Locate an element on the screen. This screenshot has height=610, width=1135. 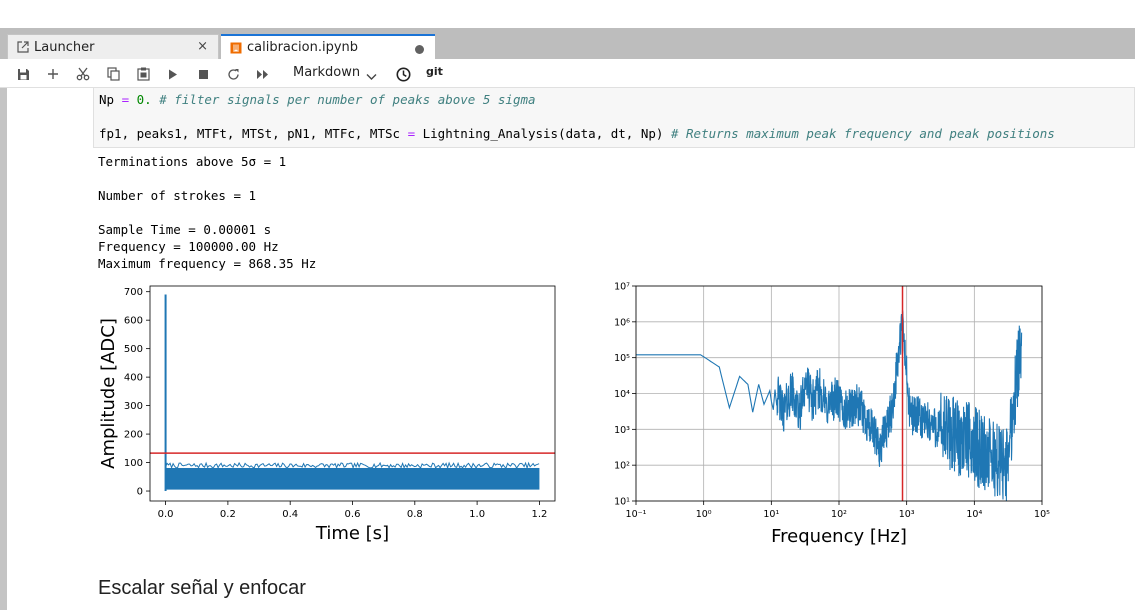
x-tick-label: 10² is located at coordinates (839, 514).